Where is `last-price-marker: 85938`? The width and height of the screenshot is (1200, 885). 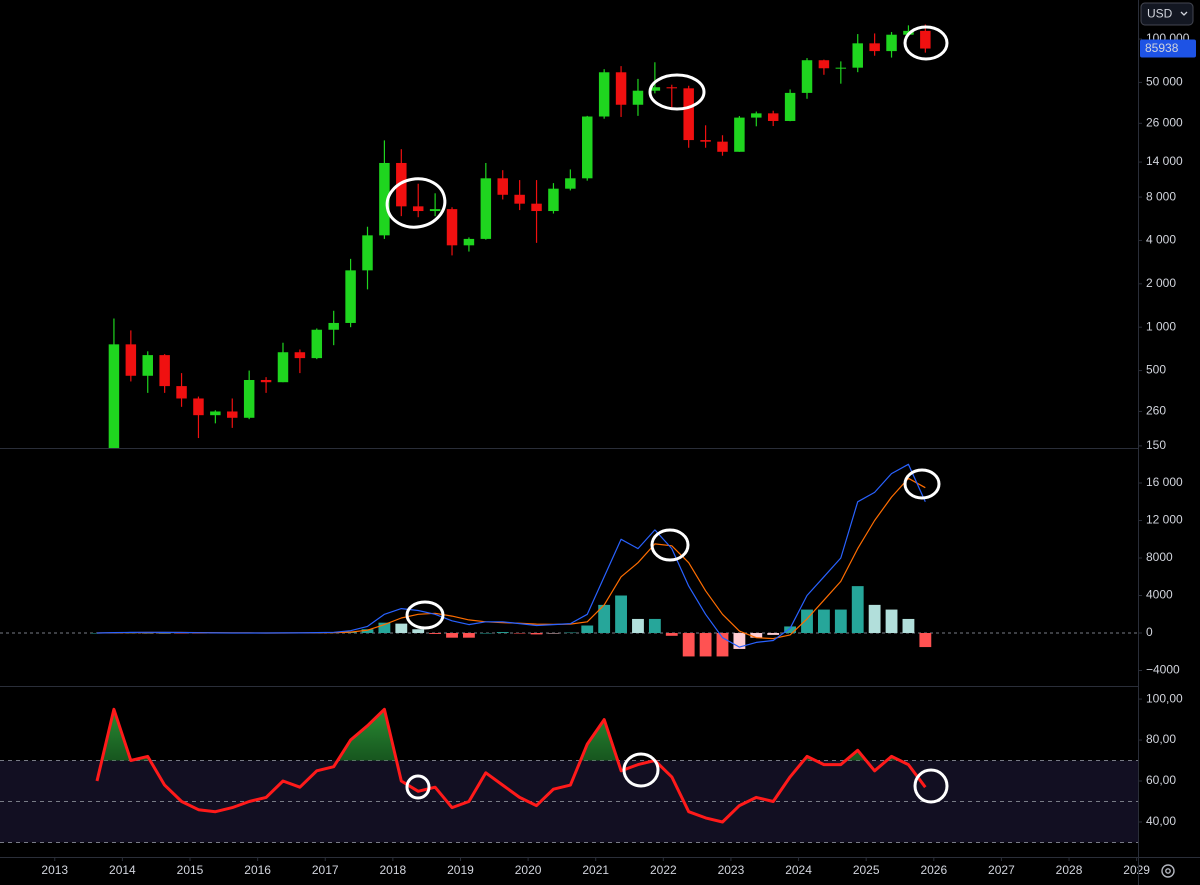 last-price-marker: 85938 is located at coordinates (1168, 48).